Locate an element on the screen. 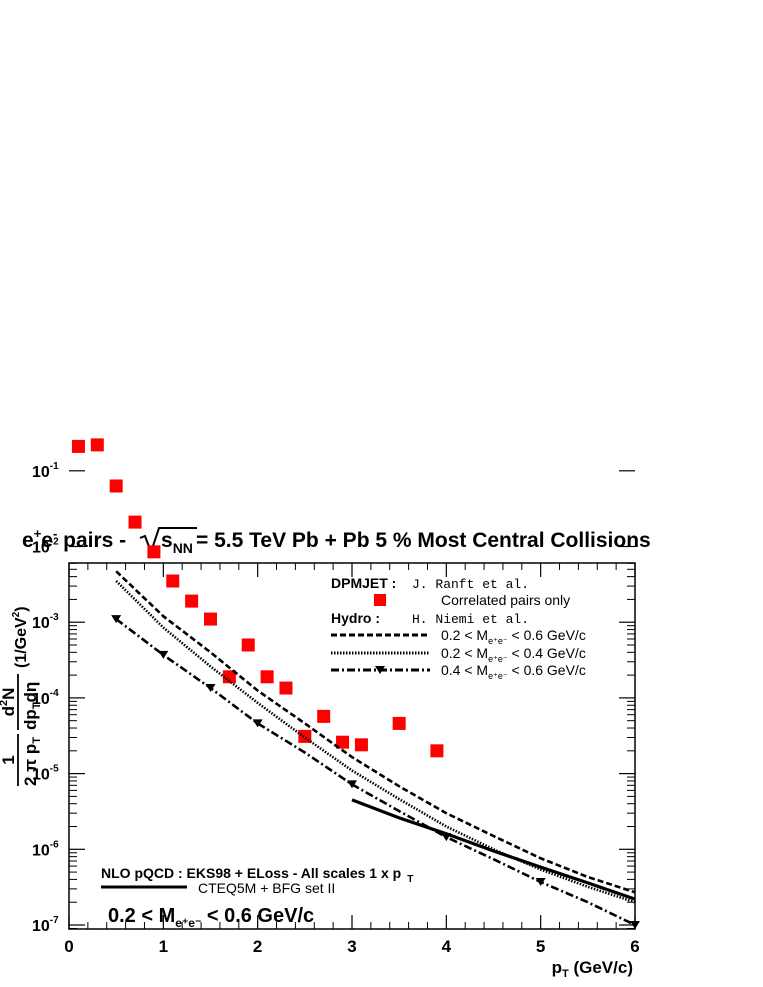  legend-dpmjet-author: J. Ranft et al. is located at coordinates (470, 584).